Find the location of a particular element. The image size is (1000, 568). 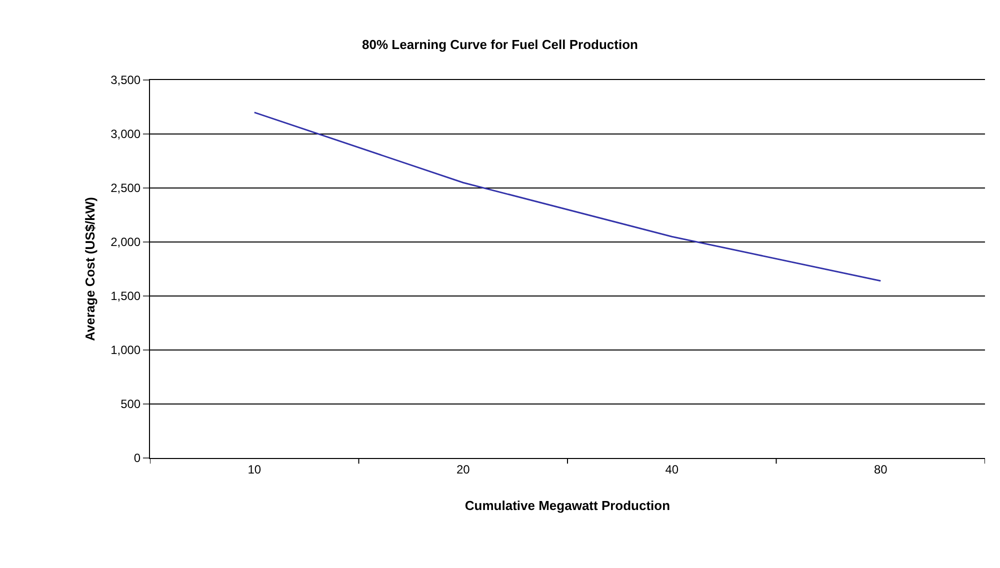

y-tick-label: 1,000 is located at coordinates (125, 350).